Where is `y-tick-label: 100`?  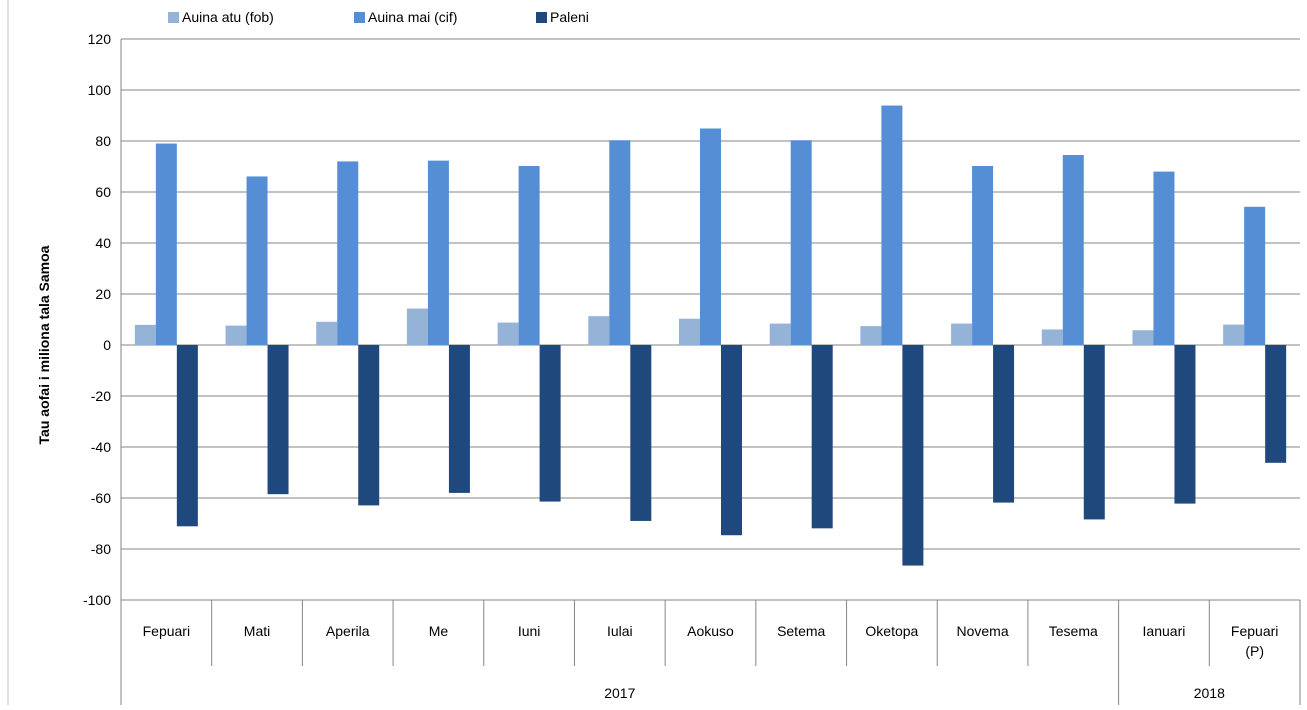 y-tick-label: 100 is located at coordinates (100, 90).